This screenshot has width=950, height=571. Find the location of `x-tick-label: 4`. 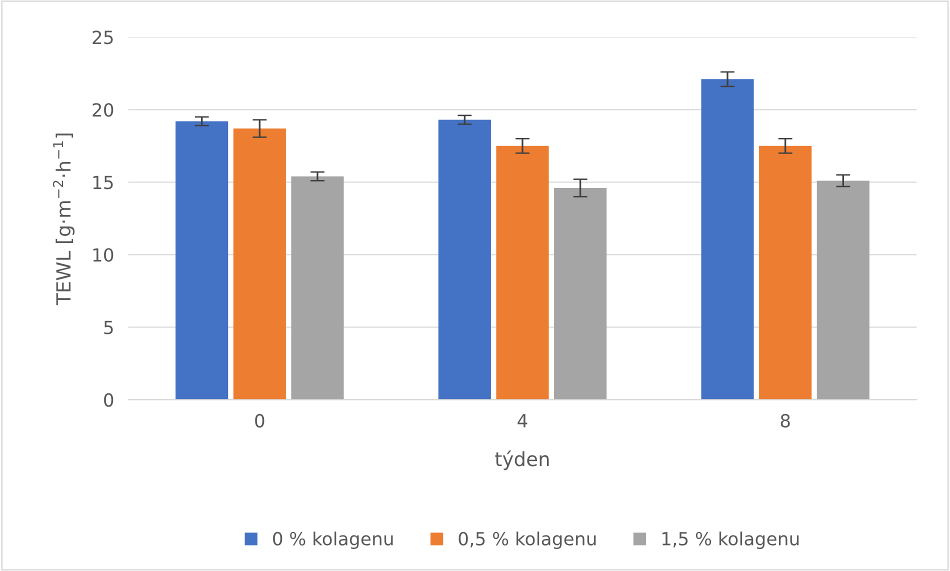

x-tick-label: 4 is located at coordinates (523, 421).